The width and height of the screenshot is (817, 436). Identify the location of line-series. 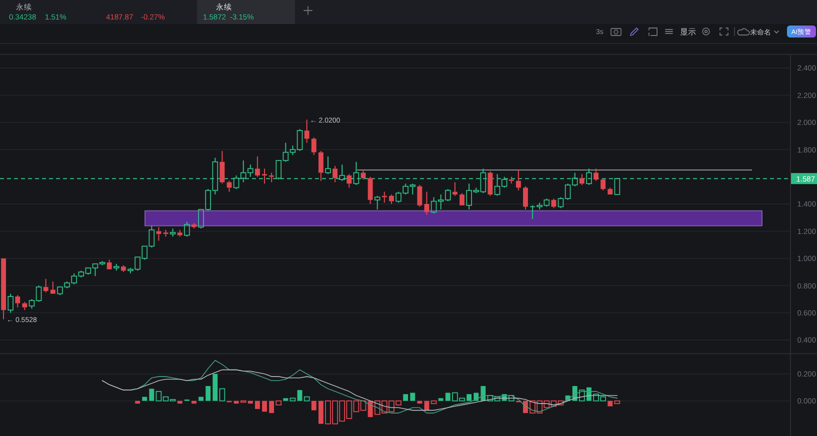
(360, 390).